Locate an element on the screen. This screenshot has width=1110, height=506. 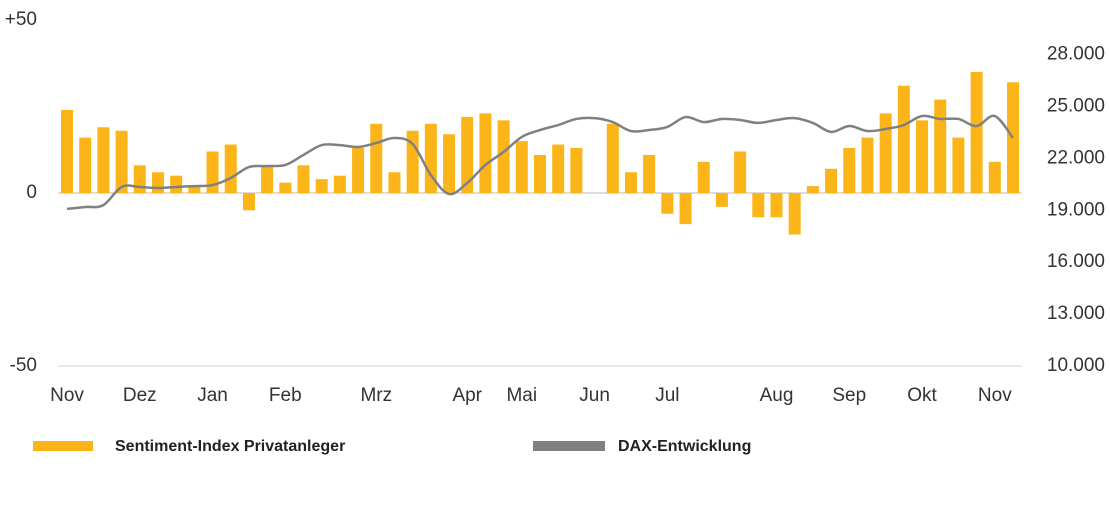
x-tick-label: Jul is located at coordinates (667, 395).